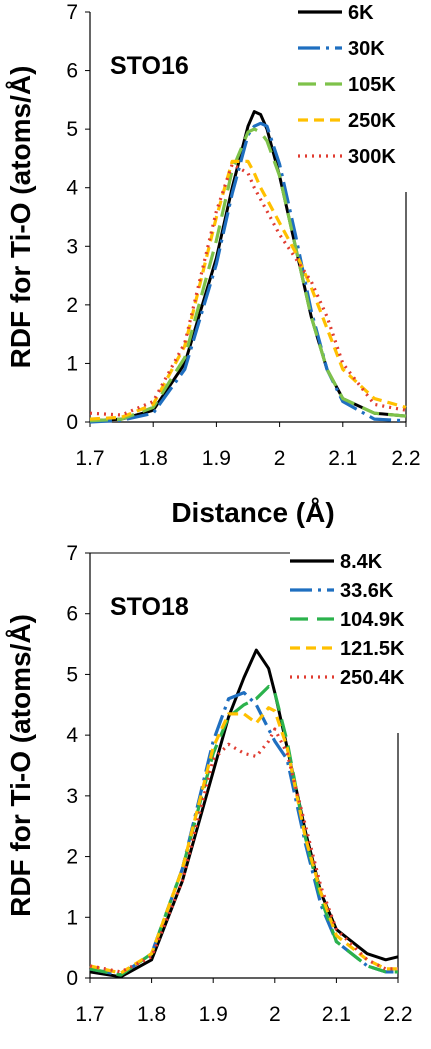  What do you see at coordinates (372, 85) in the screenshot?
I see `chart-1-legend-label: 105K` at bounding box center [372, 85].